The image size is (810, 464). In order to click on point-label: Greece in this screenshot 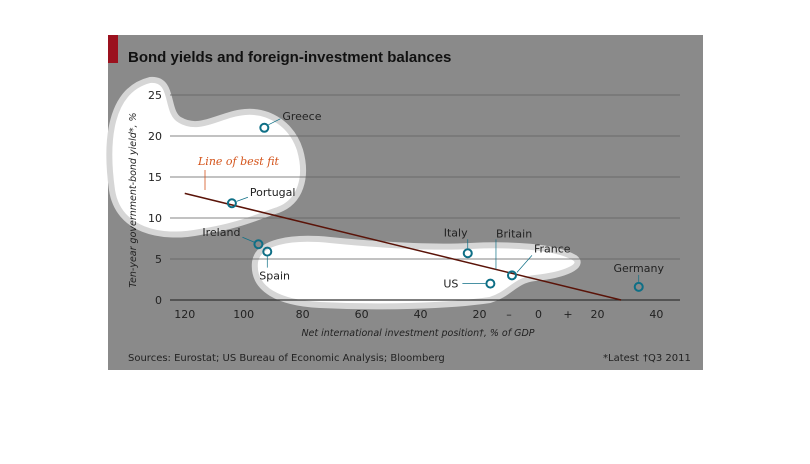, I will do `click(301, 116)`.